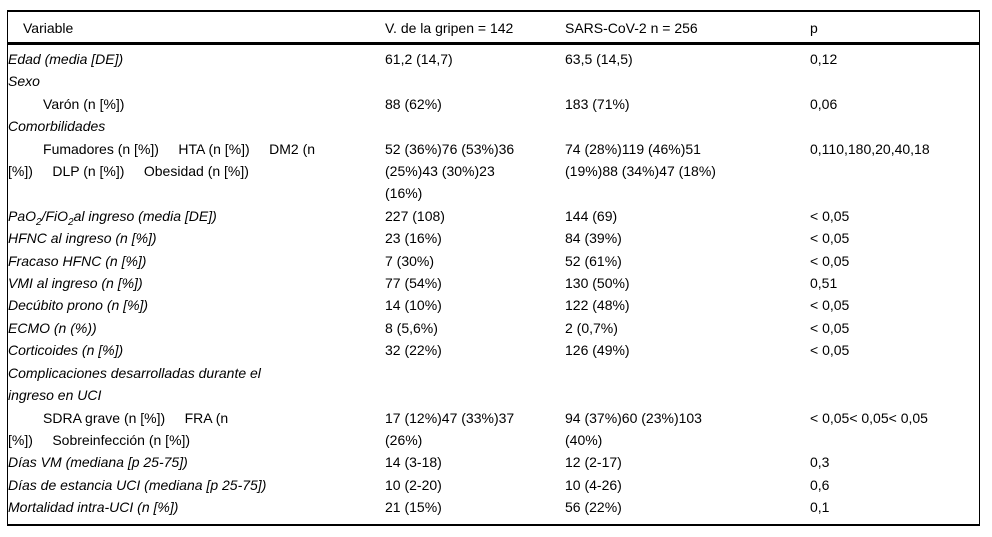 This screenshot has height=537, width=992. What do you see at coordinates (597, 305) in the screenshot?
I see `sars-value-cell: 122 (48%)` at bounding box center [597, 305].